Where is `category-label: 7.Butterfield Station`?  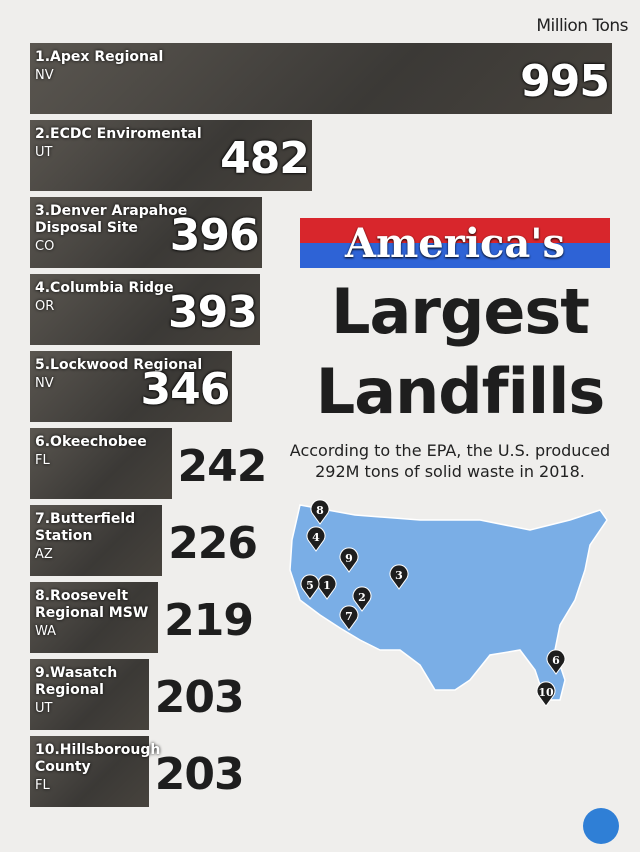 category-label: 7.Butterfield Station is located at coordinates (85, 527).